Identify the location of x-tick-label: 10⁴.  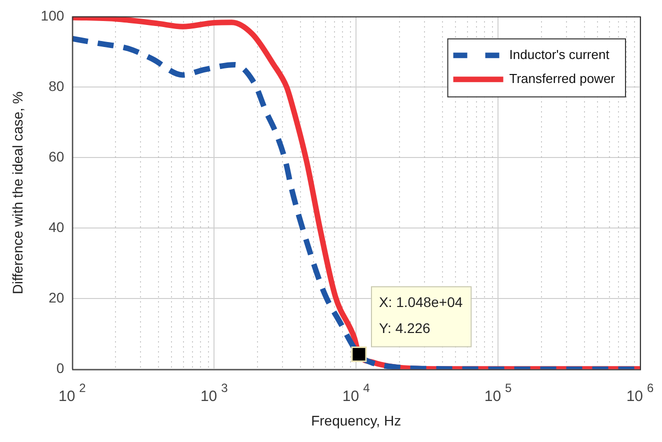
(356, 393).